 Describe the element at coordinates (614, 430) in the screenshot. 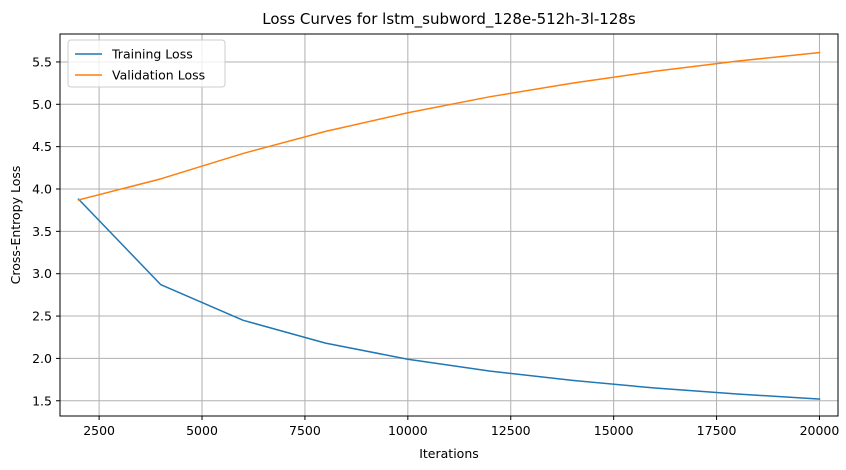

I see `x-tick-label: 15000` at that location.